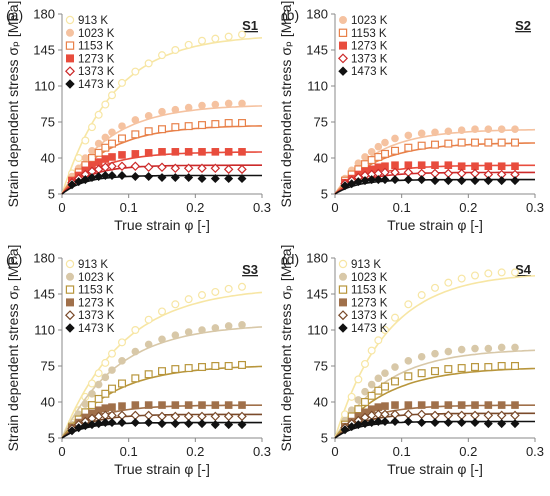  What do you see at coordinates (161, 424) in the screenshot?
I see `series-1373-k` at bounding box center [161, 424].